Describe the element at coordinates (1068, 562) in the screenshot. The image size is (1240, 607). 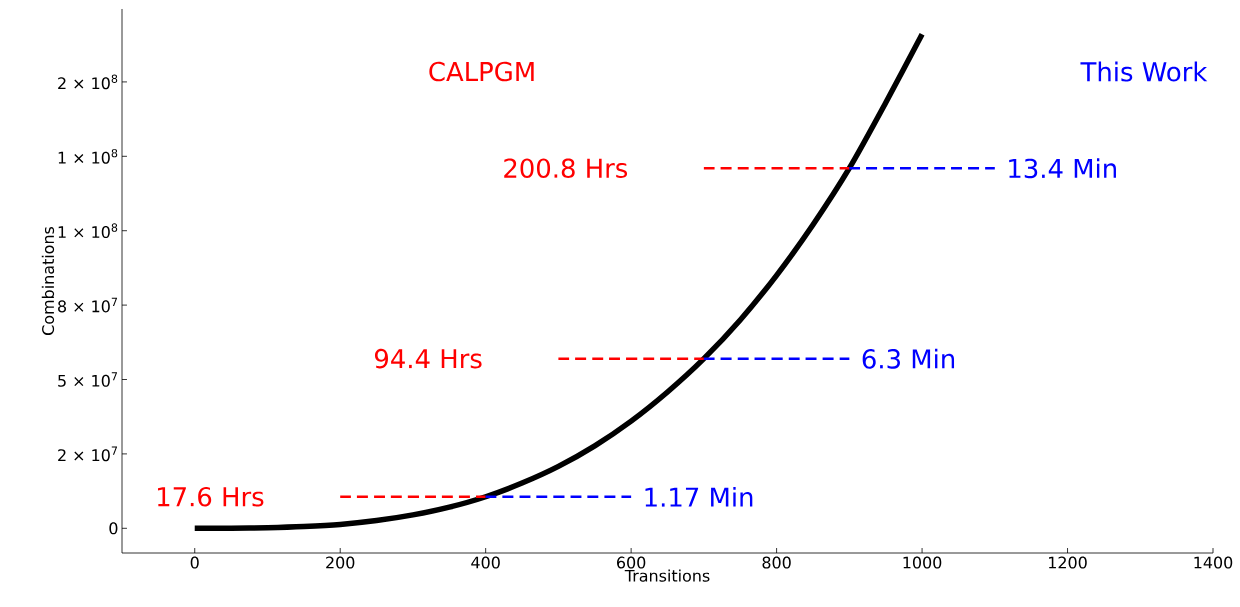
I see `x-tick-label: 1200` at that location.